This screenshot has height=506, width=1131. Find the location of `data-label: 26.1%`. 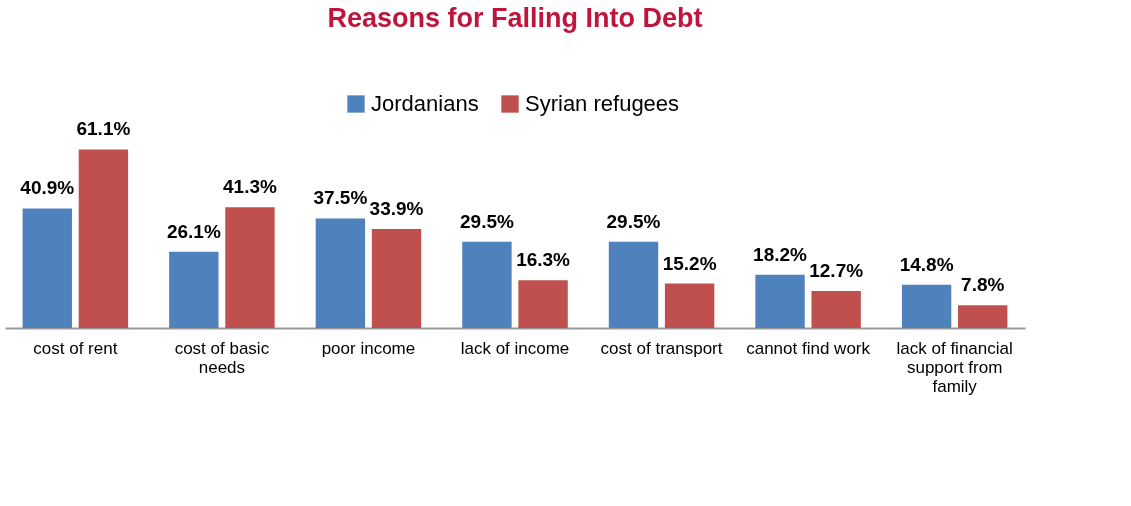

data-label: 26.1% is located at coordinates (193, 231).